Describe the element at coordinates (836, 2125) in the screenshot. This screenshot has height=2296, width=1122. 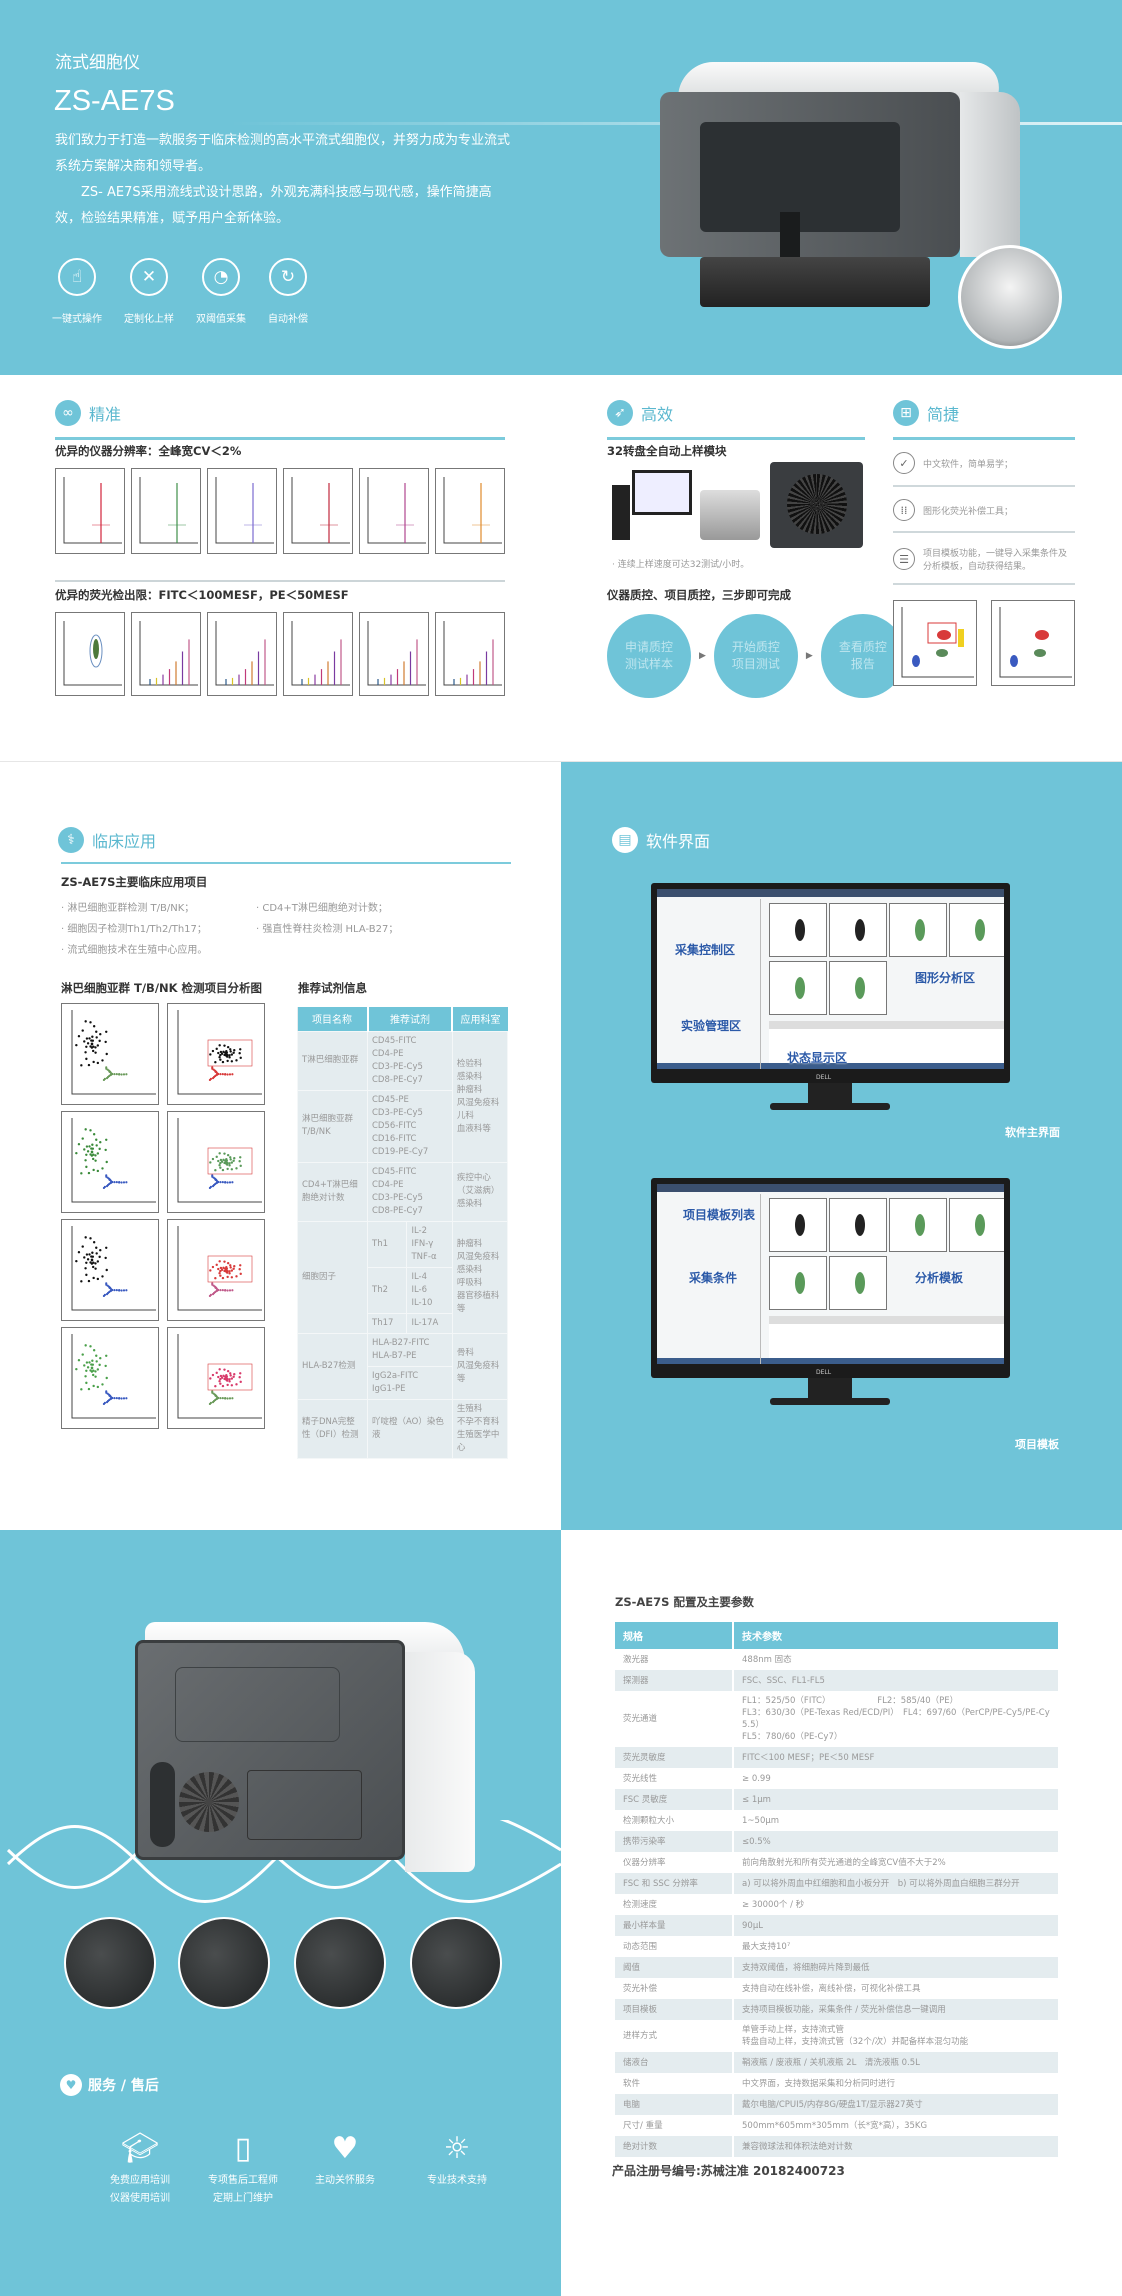
I see `table-row: 尺寸/ 重量 500mm*605mm*305mm（长*宽*高），35KG` at that location.